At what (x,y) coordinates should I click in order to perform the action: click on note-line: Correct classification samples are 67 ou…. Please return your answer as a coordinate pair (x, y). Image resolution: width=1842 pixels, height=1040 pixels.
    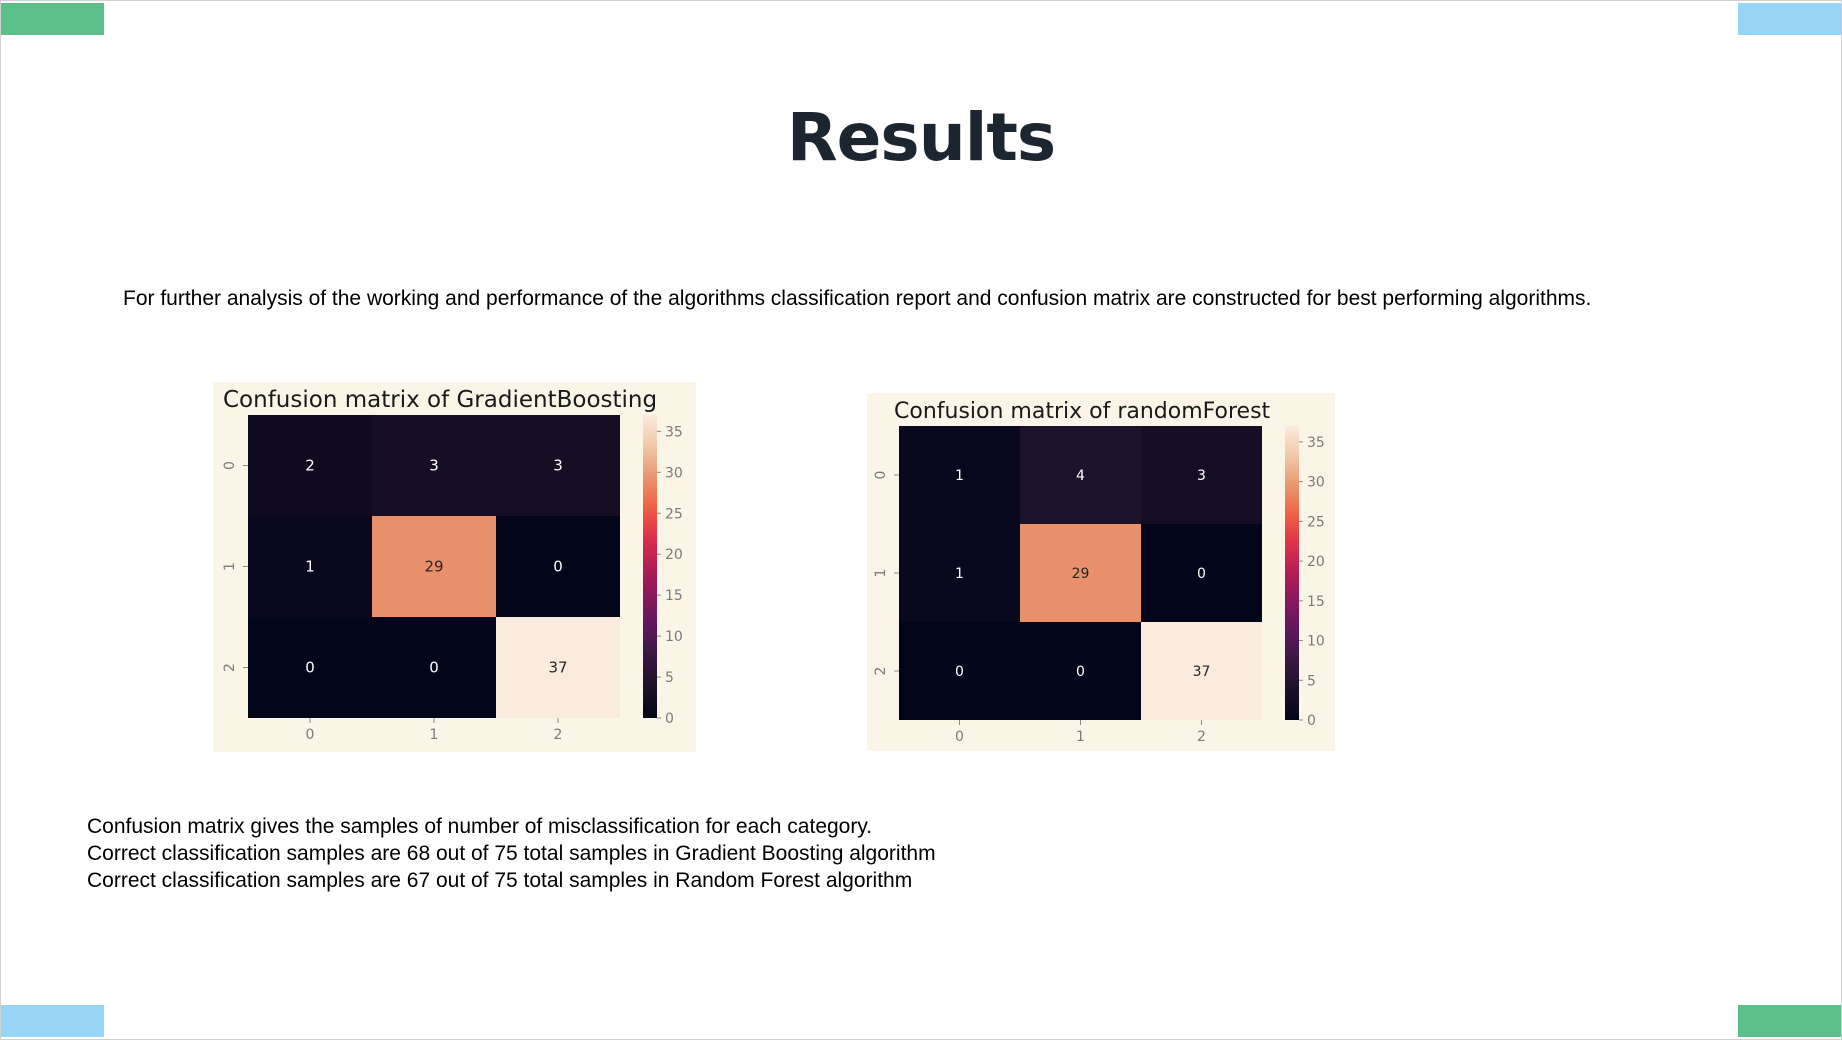
    Looking at the image, I should click on (500, 880).